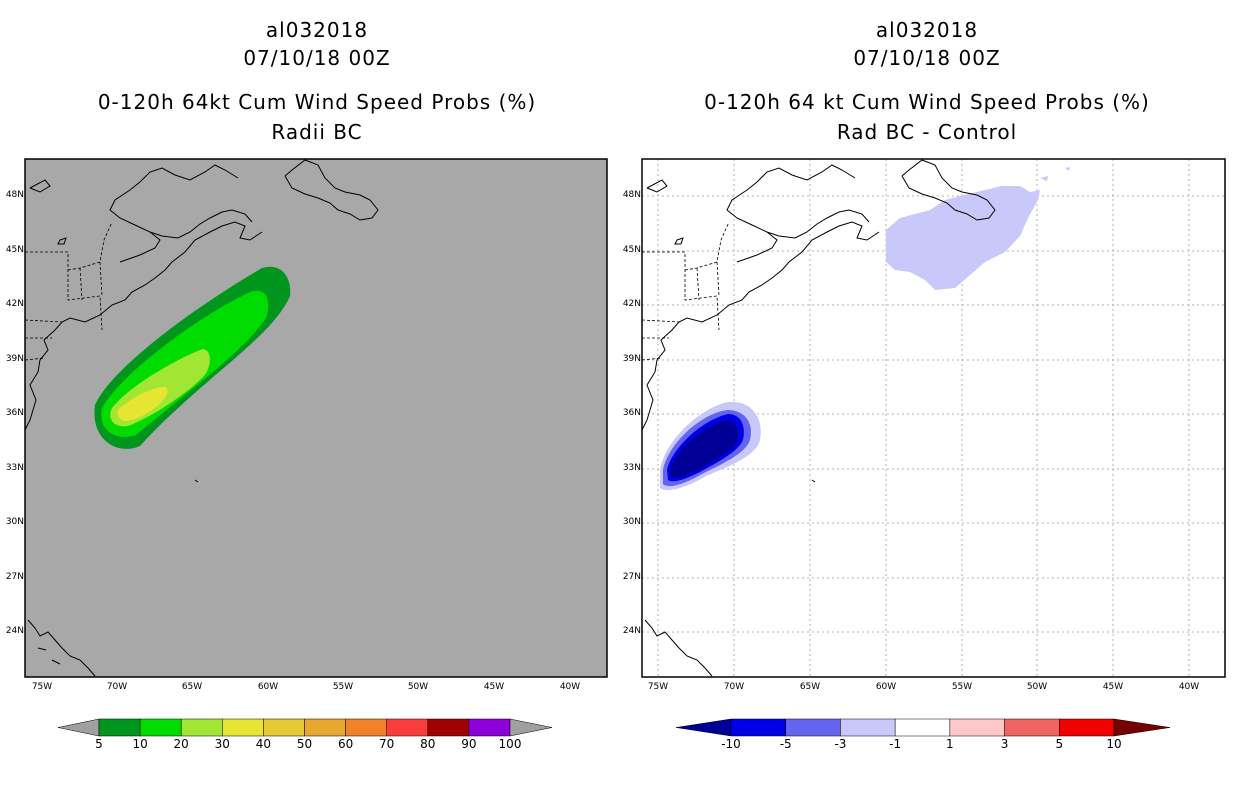 This screenshot has width=1236, height=800. I want to click on colorbar-label: 40, so click(263, 744).